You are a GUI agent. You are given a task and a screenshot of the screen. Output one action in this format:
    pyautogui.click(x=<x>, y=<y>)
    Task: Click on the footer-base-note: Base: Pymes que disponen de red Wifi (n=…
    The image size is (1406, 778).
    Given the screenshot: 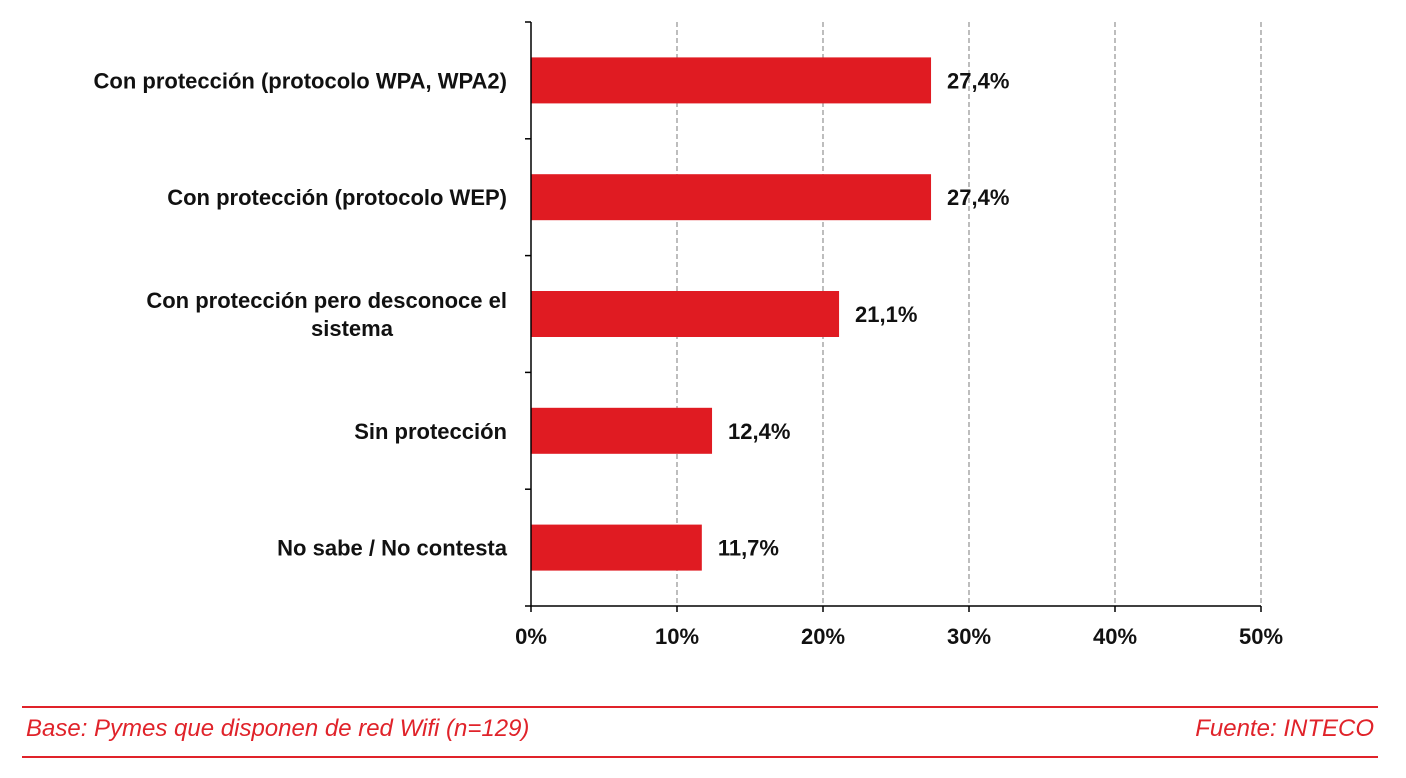 What is the action you would take?
    pyautogui.click(x=278, y=728)
    